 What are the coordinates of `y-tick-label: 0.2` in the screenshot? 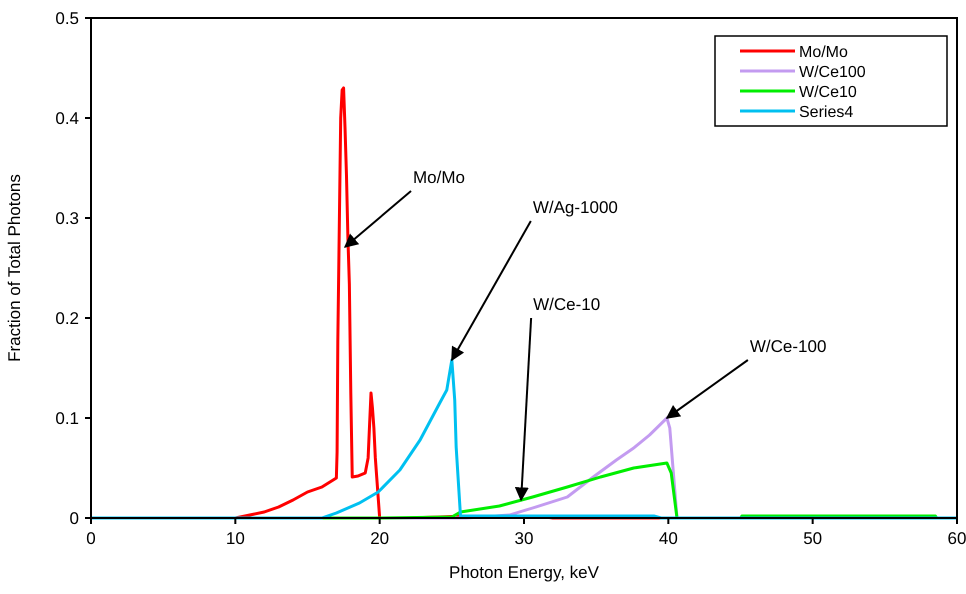 It's located at (67, 318).